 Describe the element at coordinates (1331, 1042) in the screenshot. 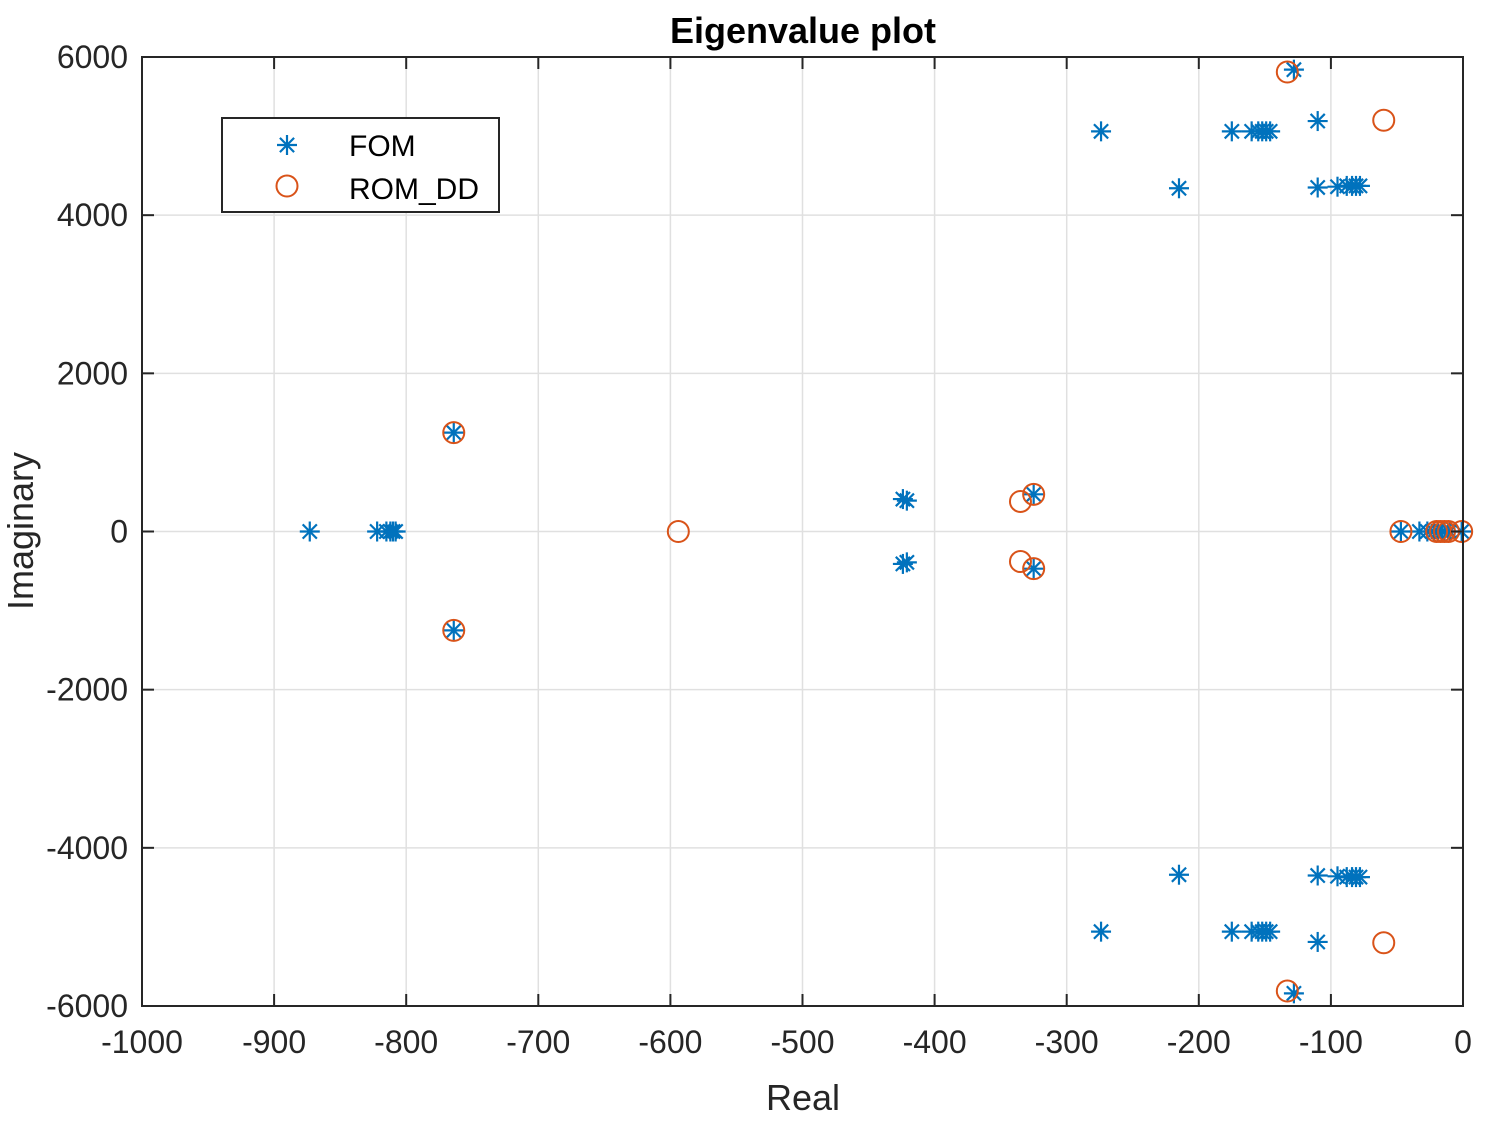

I see `x-tick-label: -100` at that location.